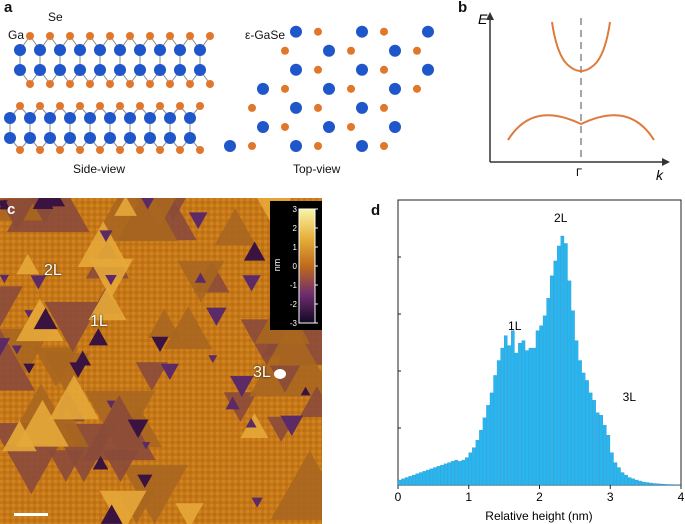 This screenshot has height=524, width=685. Describe the element at coordinates (538, 516) in the screenshot. I see `histogram-x-label: Relative height (nm)` at that location.